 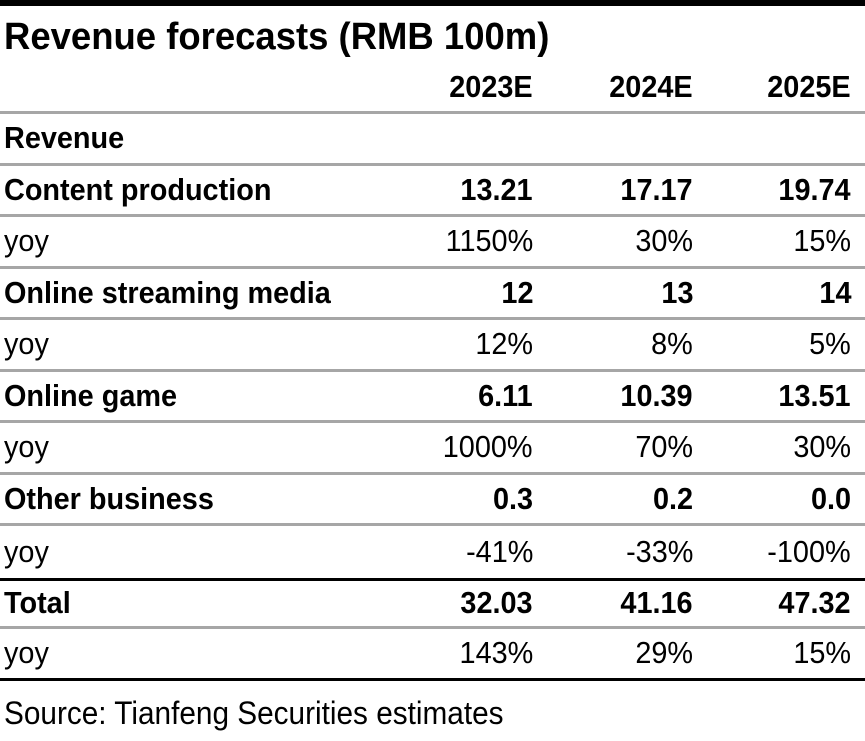 I want to click on table-row: Online streaming media 12 13 14, so click(x=432, y=294).